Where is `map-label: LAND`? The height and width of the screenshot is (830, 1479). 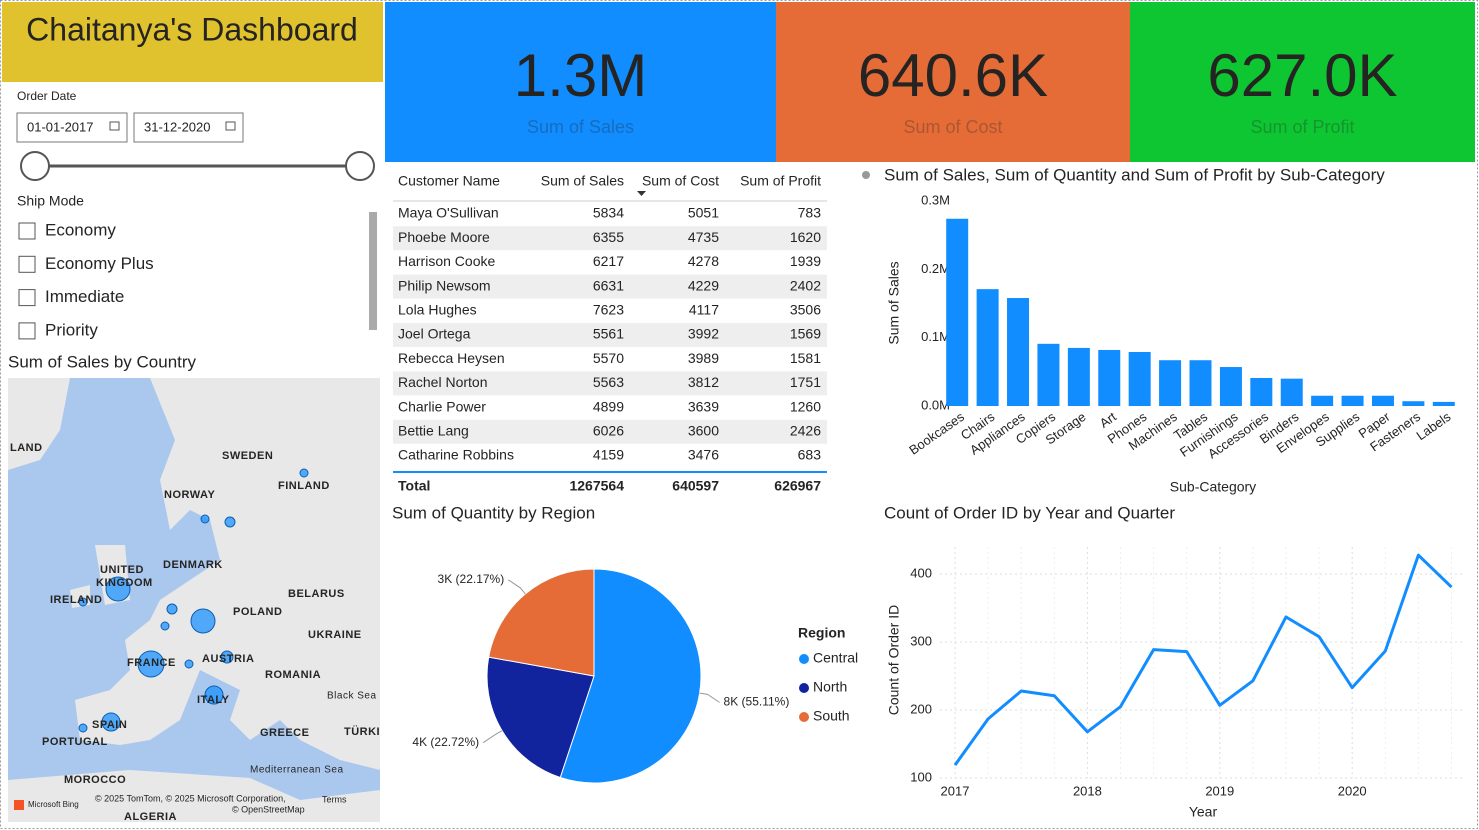 map-label: LAND is located at coordinates (26, 448).